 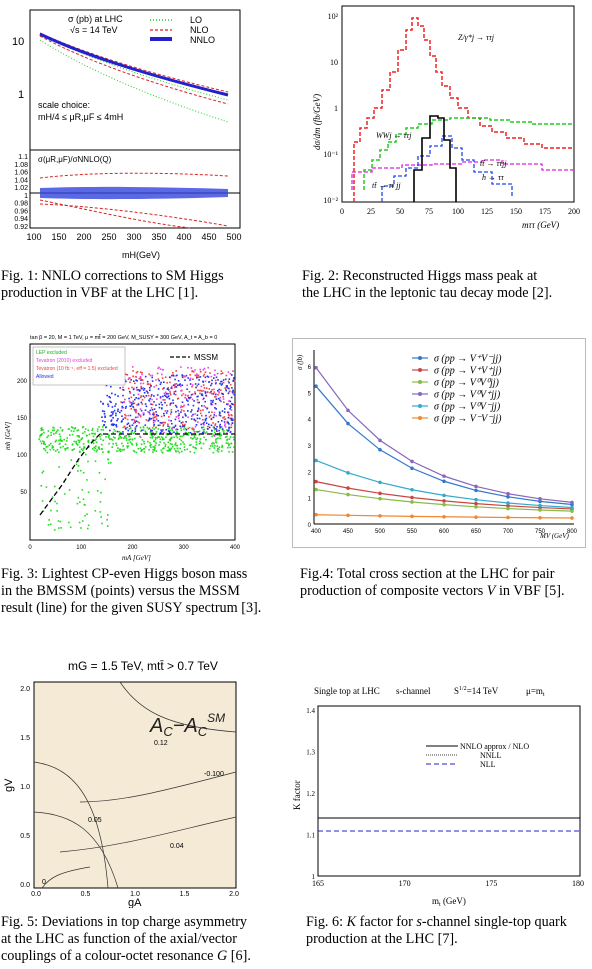 What do you see at coordinates (310, 447) in the screenshot?
I see `fig4-ytick-3: 3` at bounding box center [310, 447].